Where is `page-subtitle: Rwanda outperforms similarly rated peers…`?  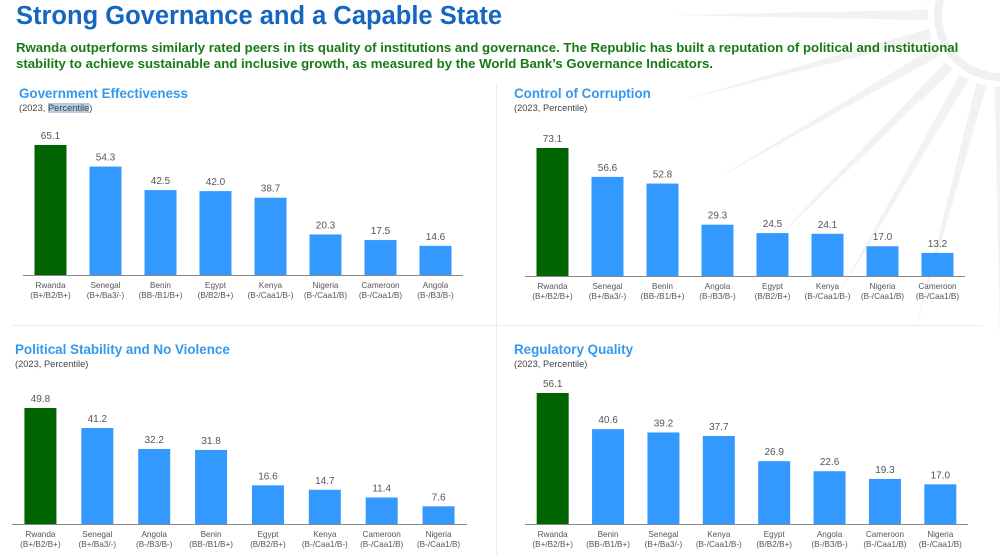
page-subtitle: Rwanda outperforms similarly rated peers… is located at coordinates (487, 55).